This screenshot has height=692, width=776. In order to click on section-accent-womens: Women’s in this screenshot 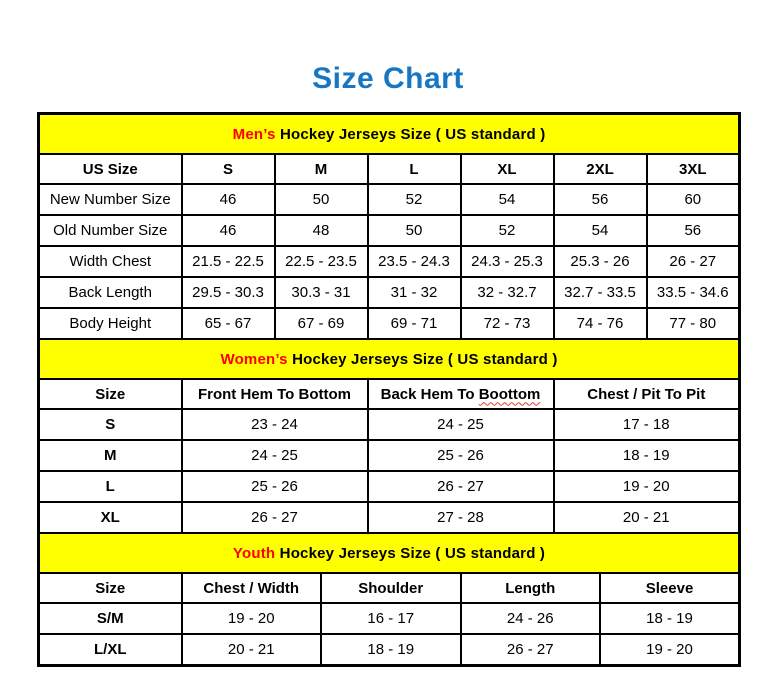, I will do `click(254, 359)`.